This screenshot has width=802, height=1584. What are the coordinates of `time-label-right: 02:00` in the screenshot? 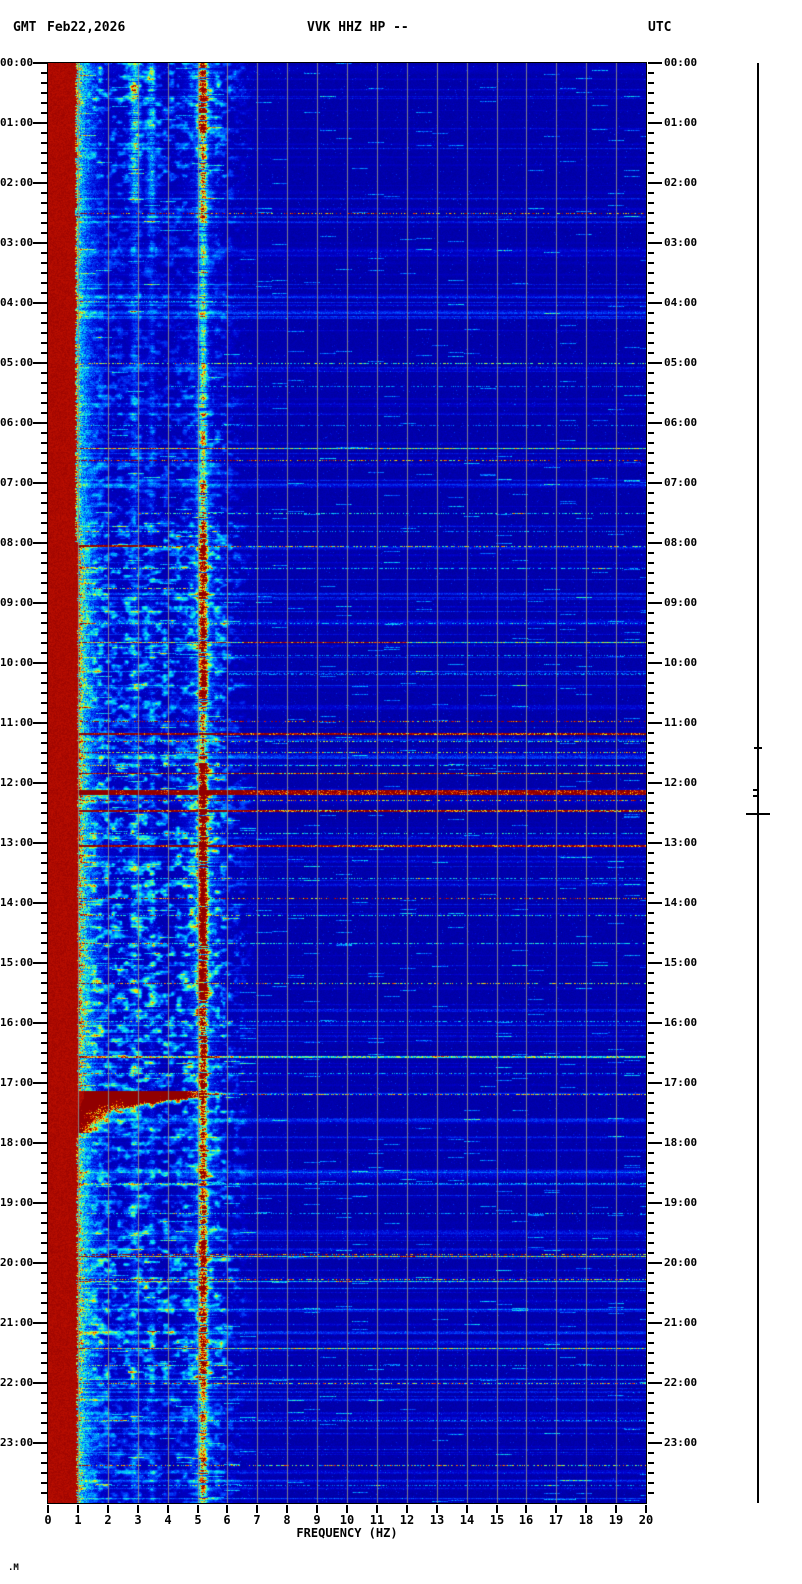 It's located at (681, 182).